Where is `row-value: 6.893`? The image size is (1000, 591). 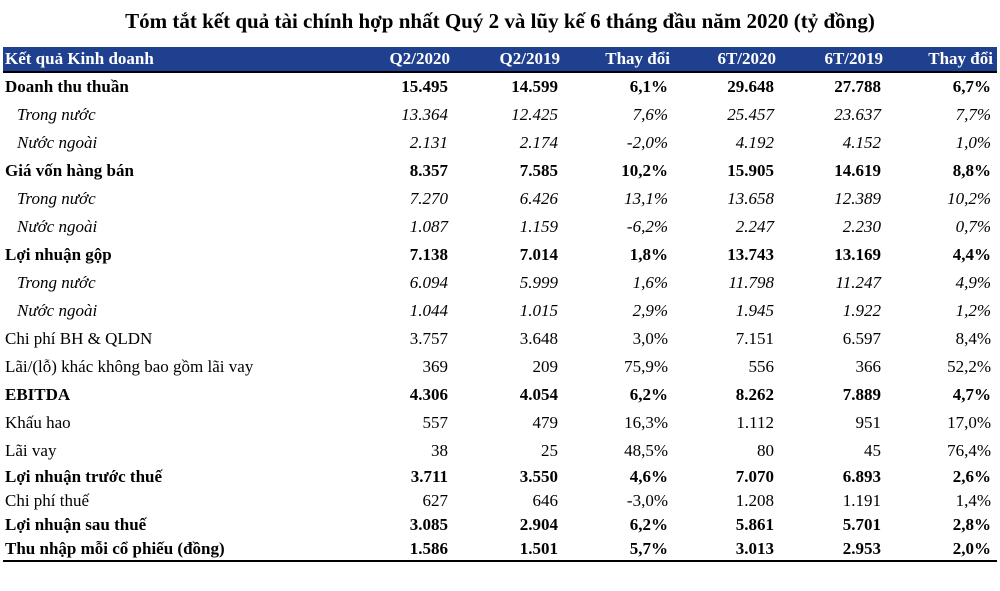
row-value: 6.893 is located at coordinates (861, 476).